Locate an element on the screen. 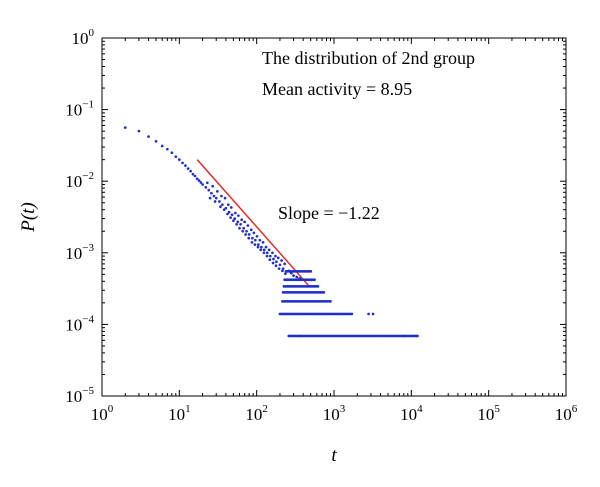 This screenshot has width=600, height=487. y-tick-label: 10⁻² is located at coordinates (79, 180).